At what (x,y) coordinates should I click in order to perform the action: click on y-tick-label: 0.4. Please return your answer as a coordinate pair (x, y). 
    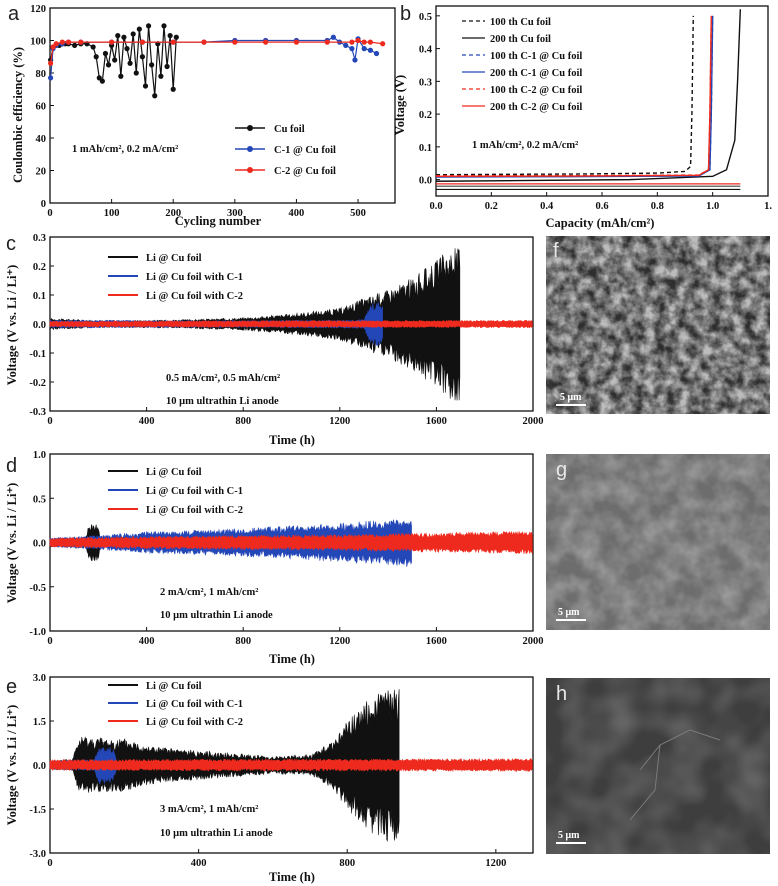
    Looking at the image, I should click on (426, 50).